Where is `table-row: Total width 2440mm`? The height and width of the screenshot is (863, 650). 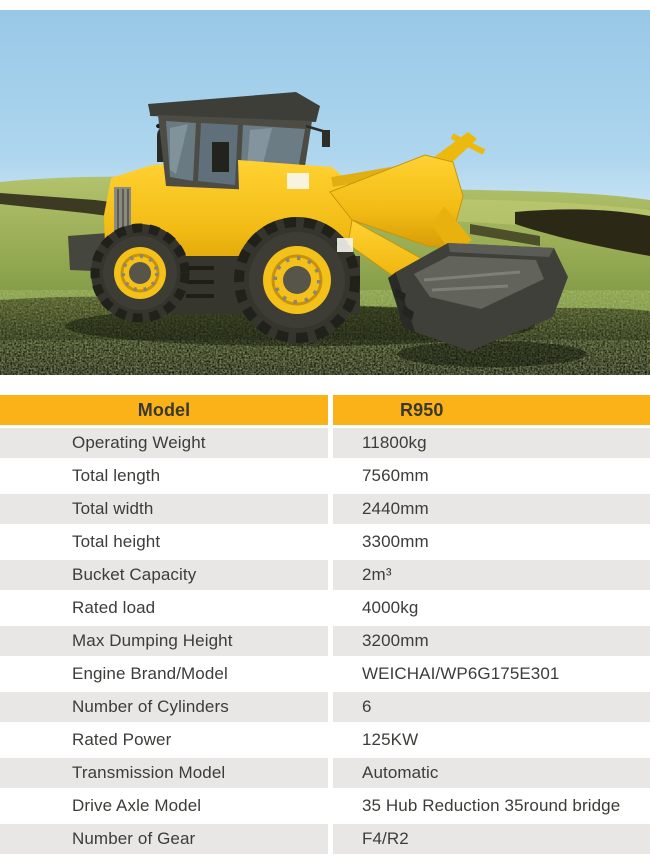 table-row: Total width 2440mm is located at coordinates (325, 509).